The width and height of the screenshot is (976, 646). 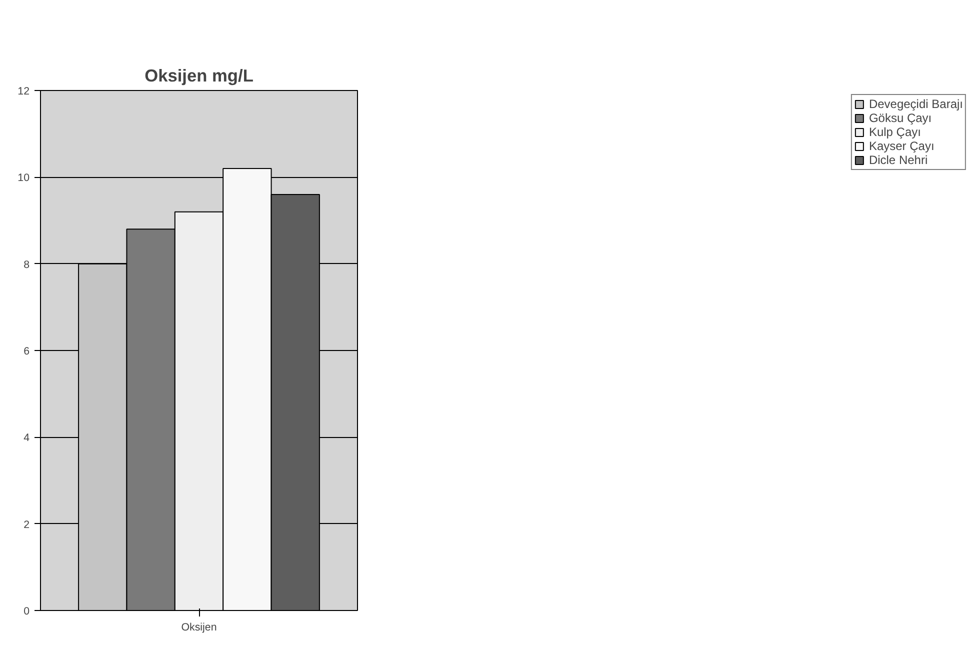 I want to click on chart-title: Oksijen mg/L, so click(x=199, y=76).